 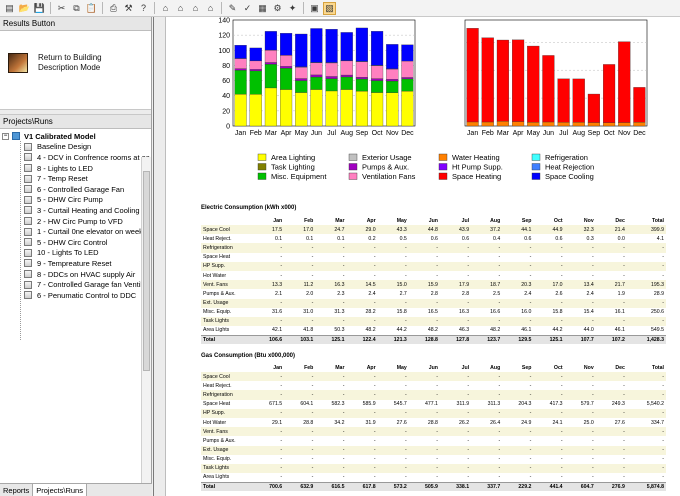 What do you see at coordinates (329, 8) in the screenshot?
I see `results-icon: ▧` at bounding box center [329, 8].